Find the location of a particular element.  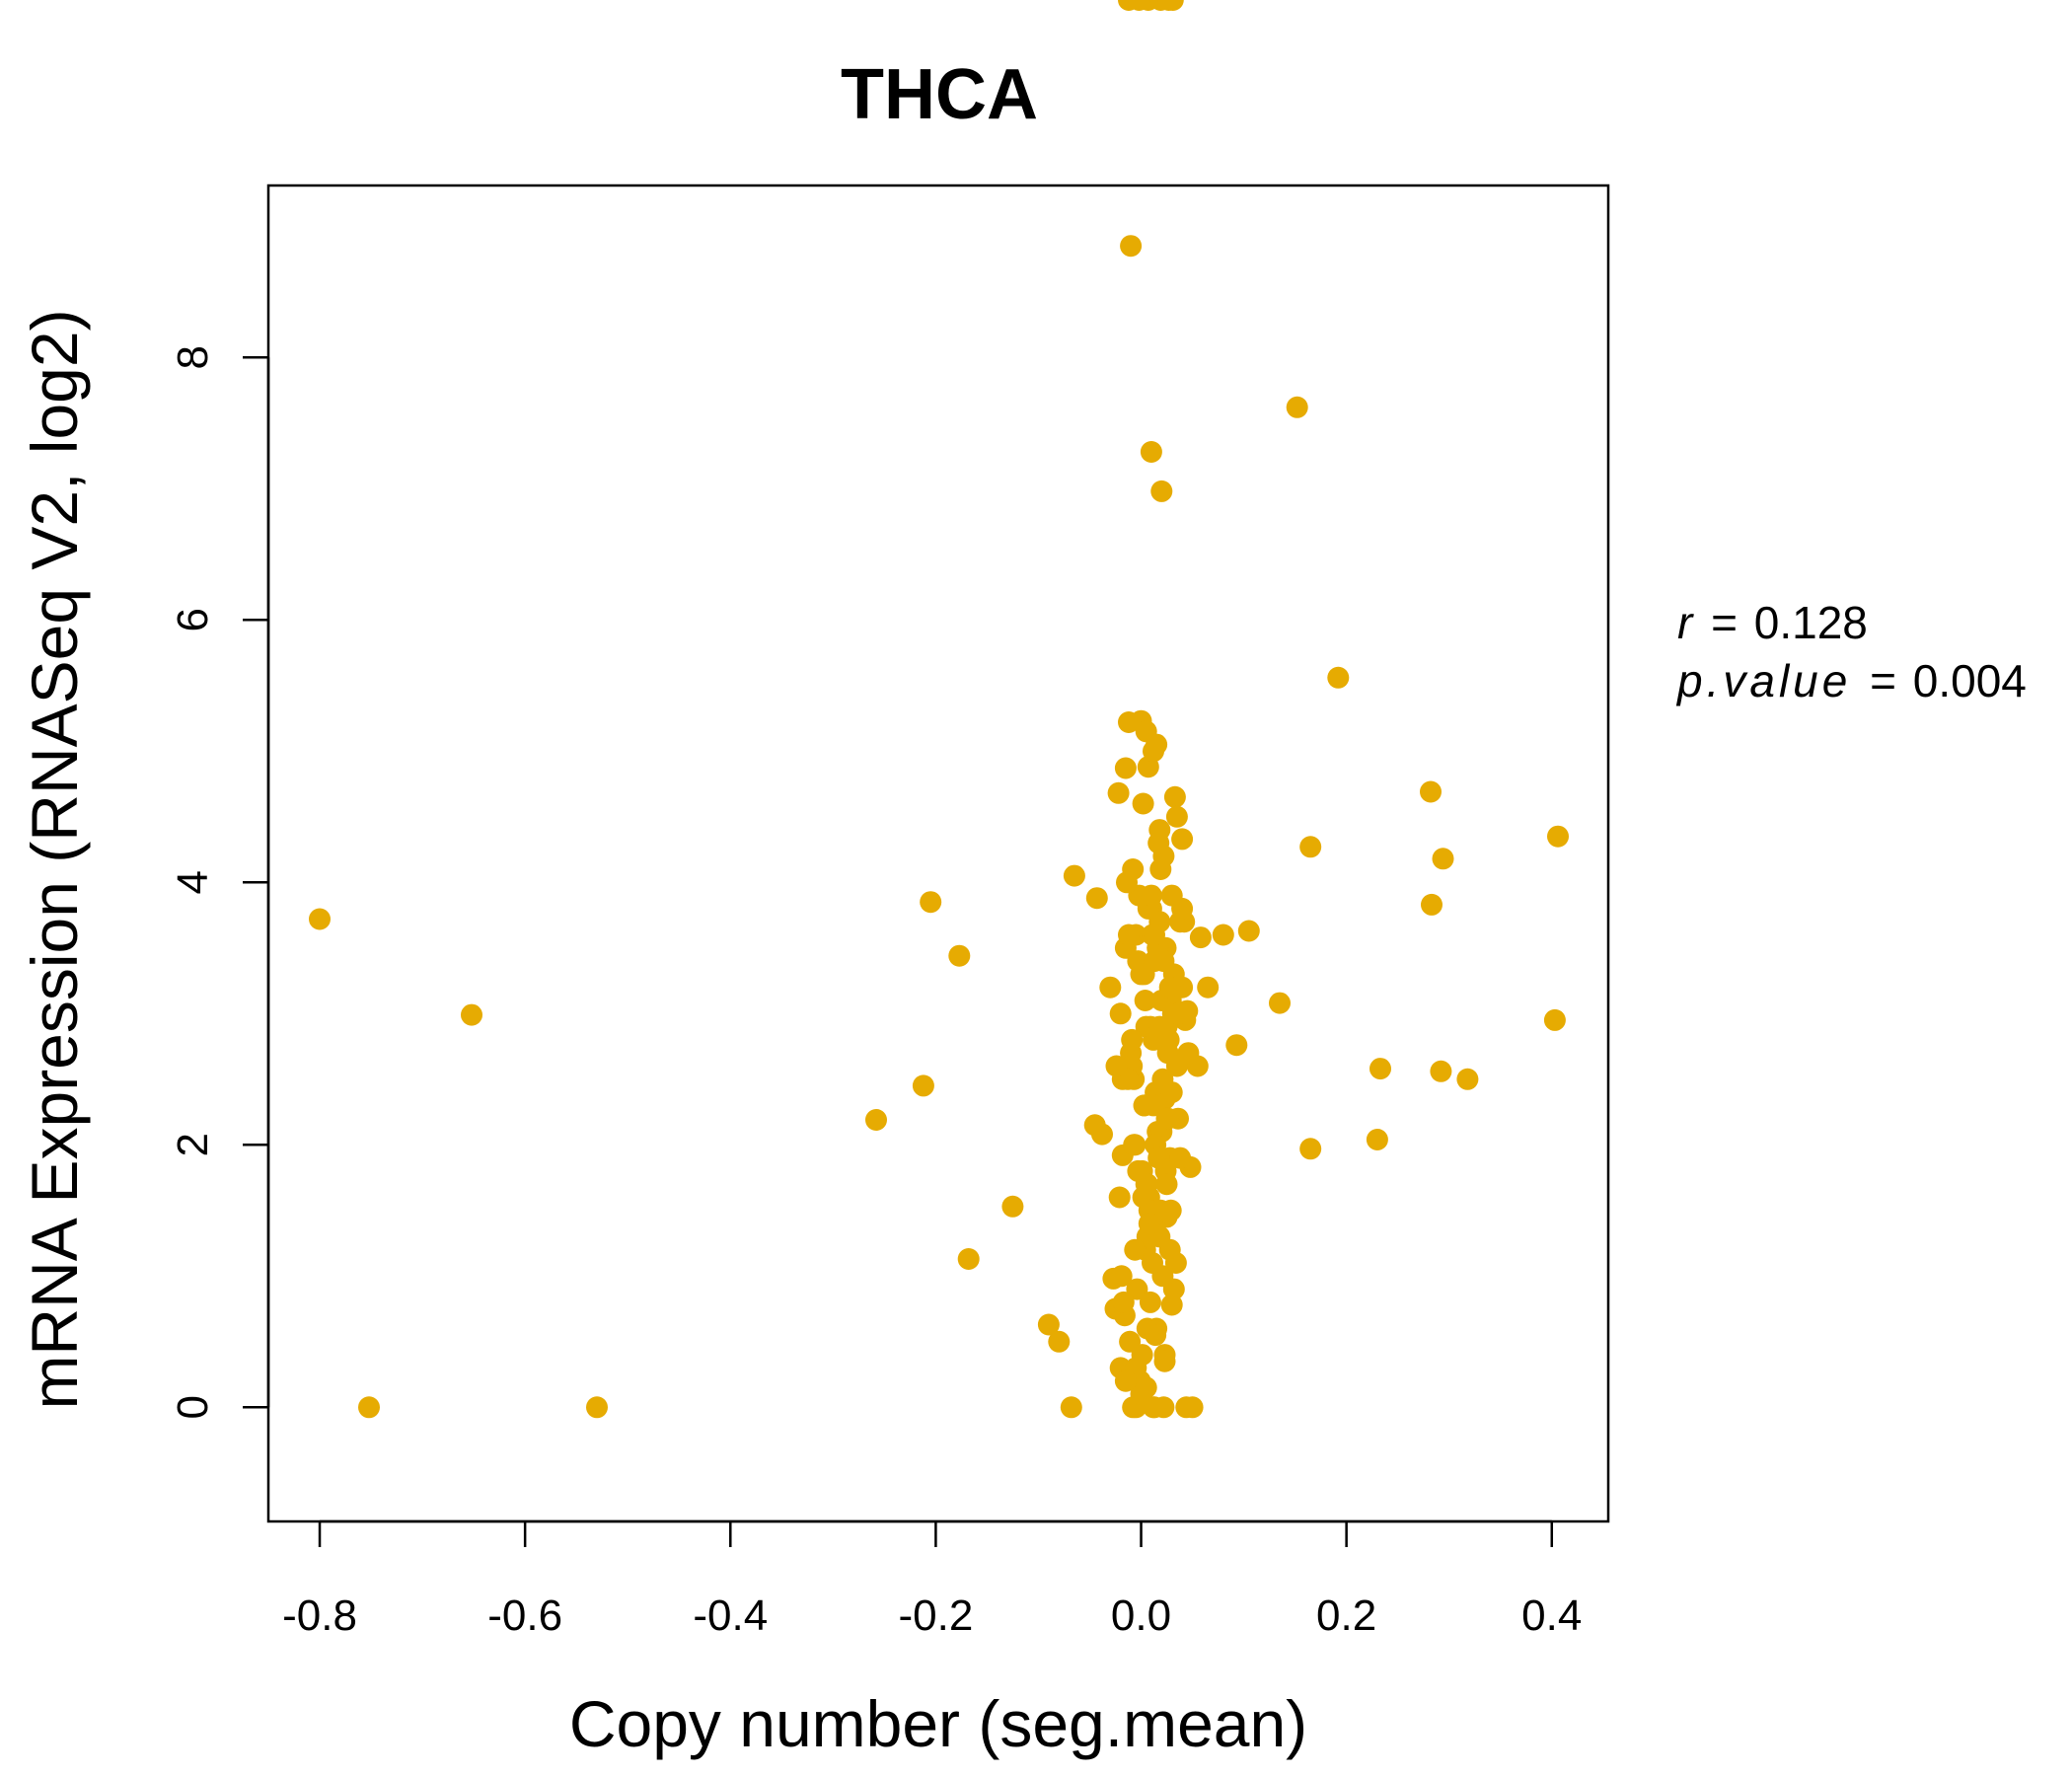

x-tick-label: -0.4 is located at coordinates (731, 1616).